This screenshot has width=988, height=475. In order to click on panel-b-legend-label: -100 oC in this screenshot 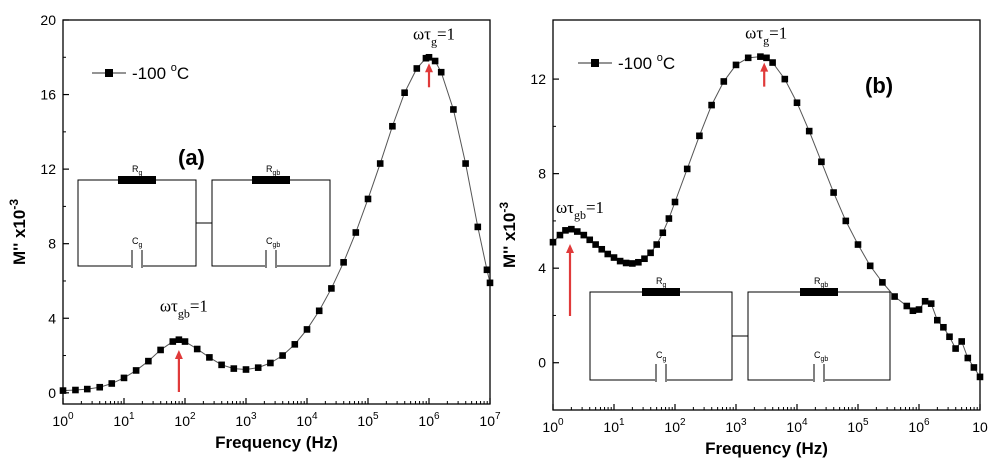, I will do `click(646, 62)`.